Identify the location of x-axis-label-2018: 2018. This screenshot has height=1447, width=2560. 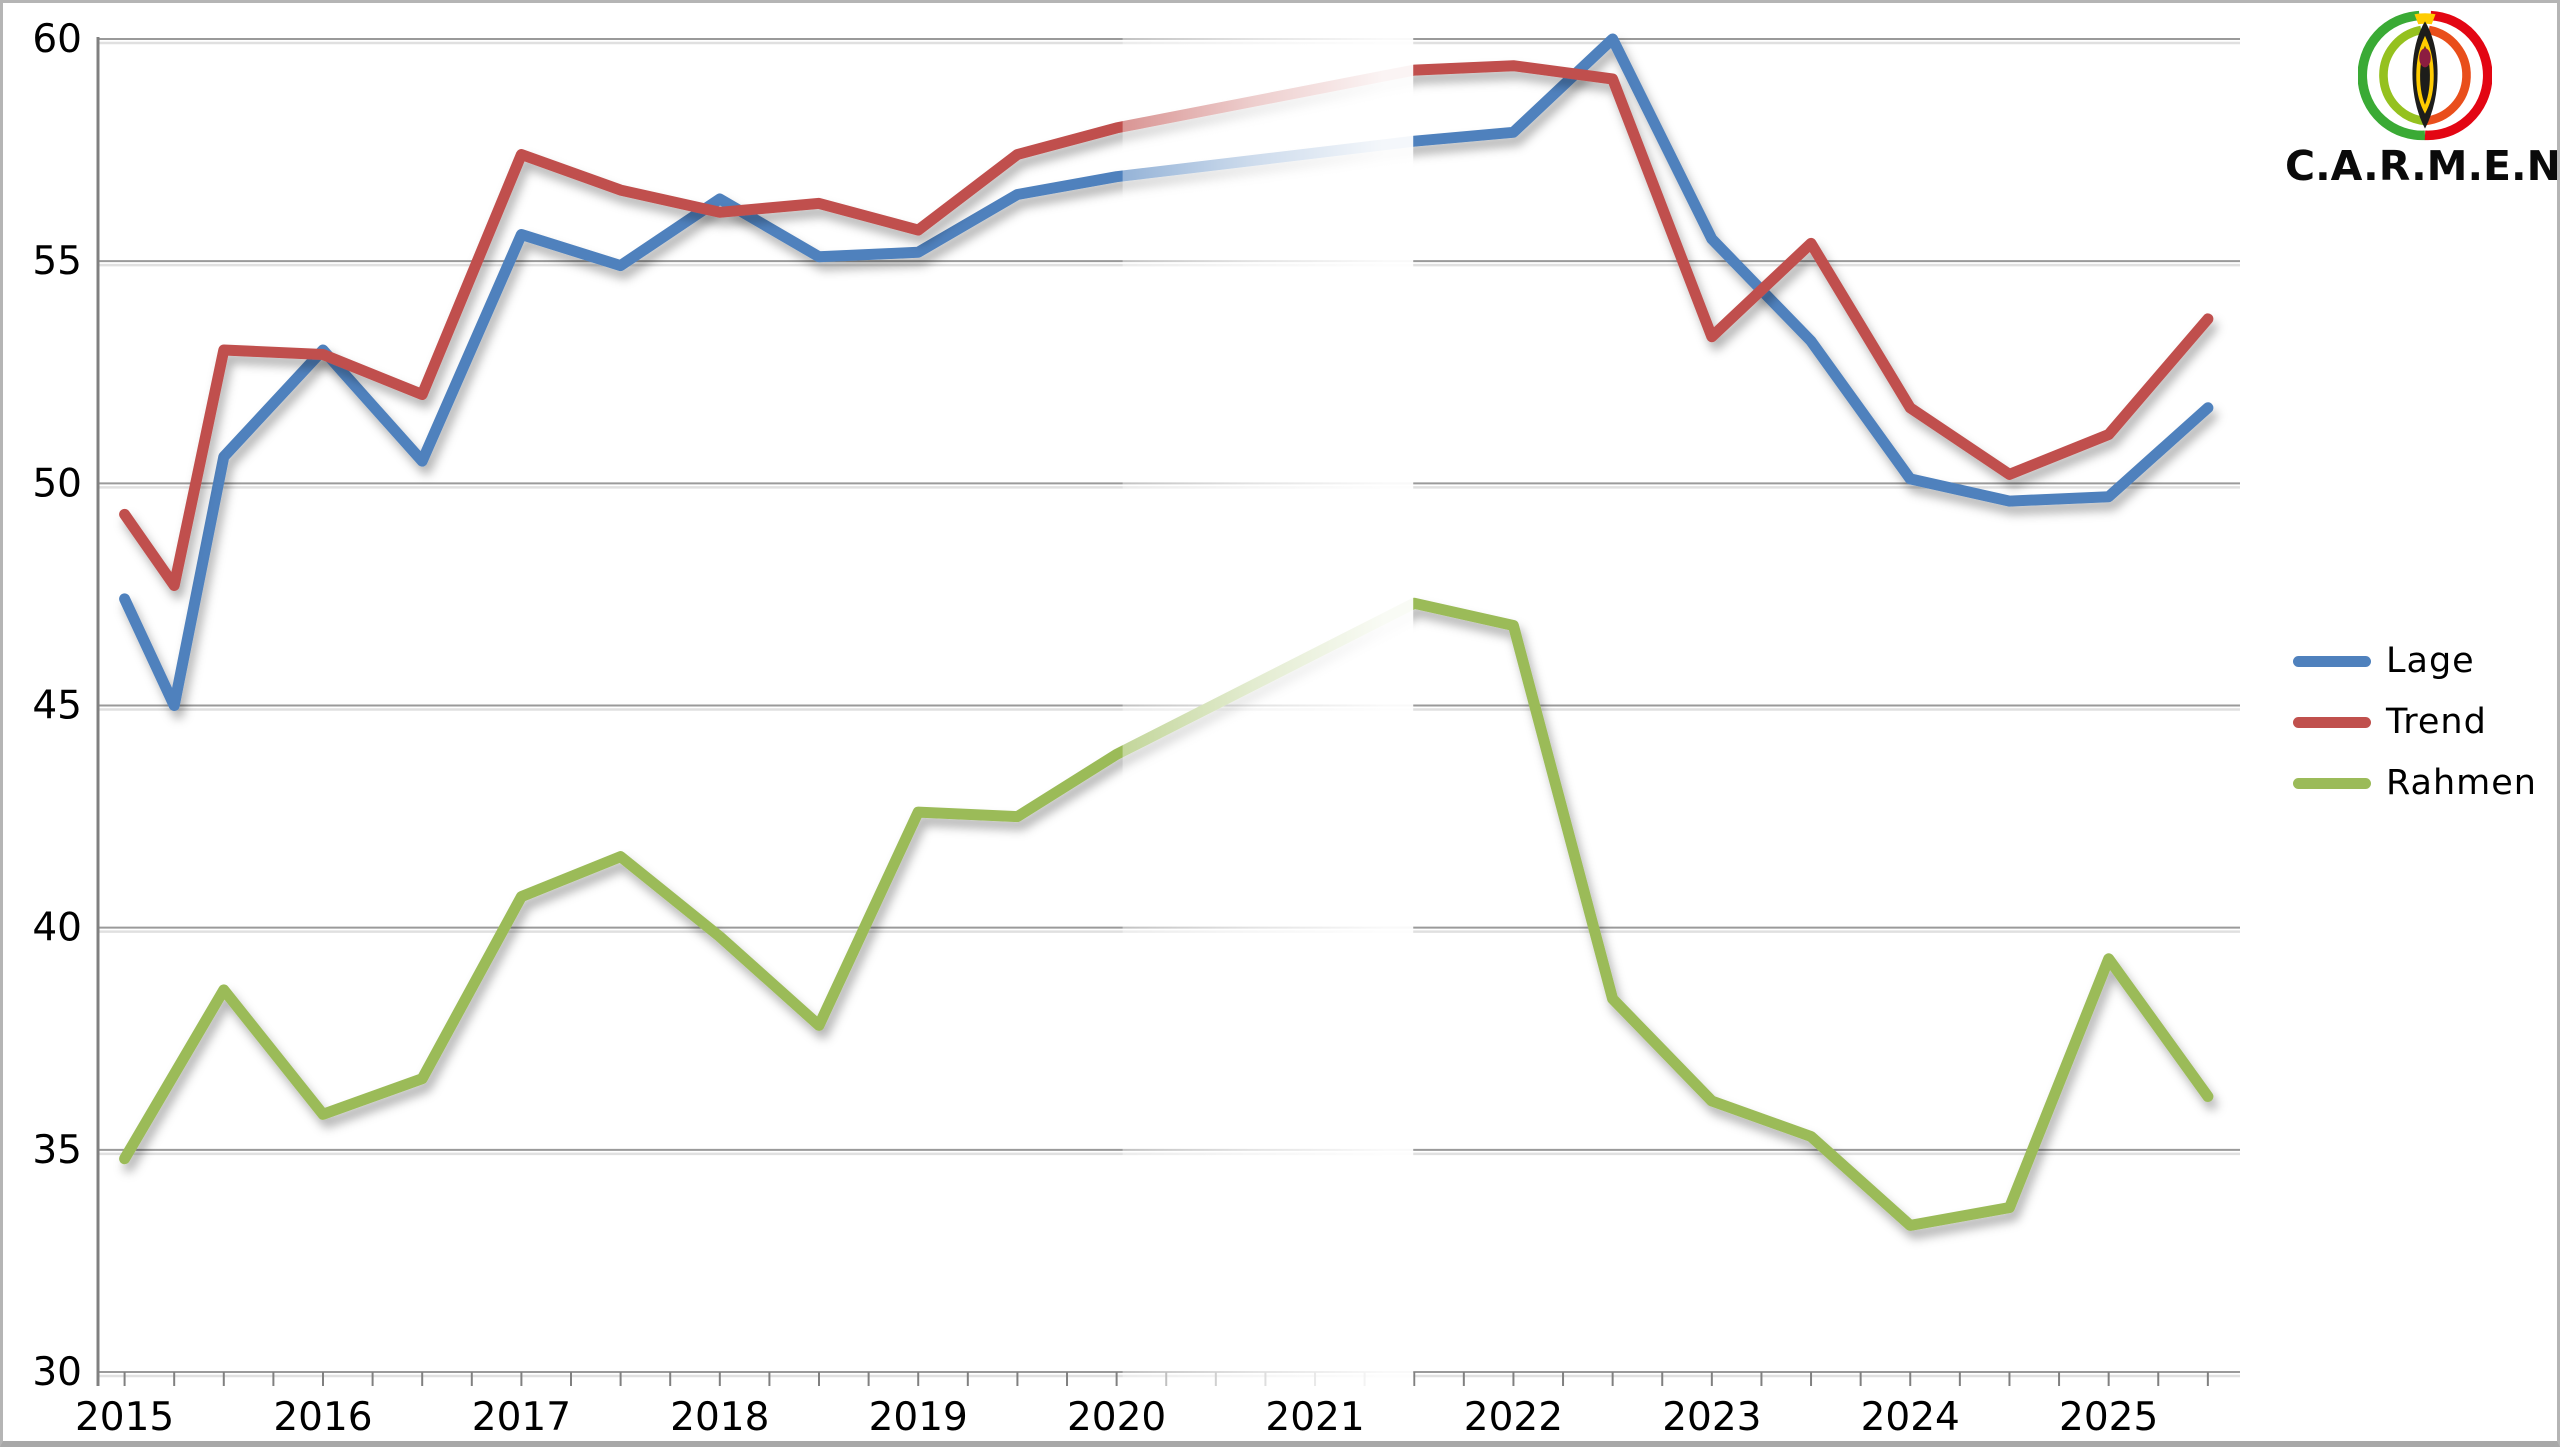
(719, 1417).